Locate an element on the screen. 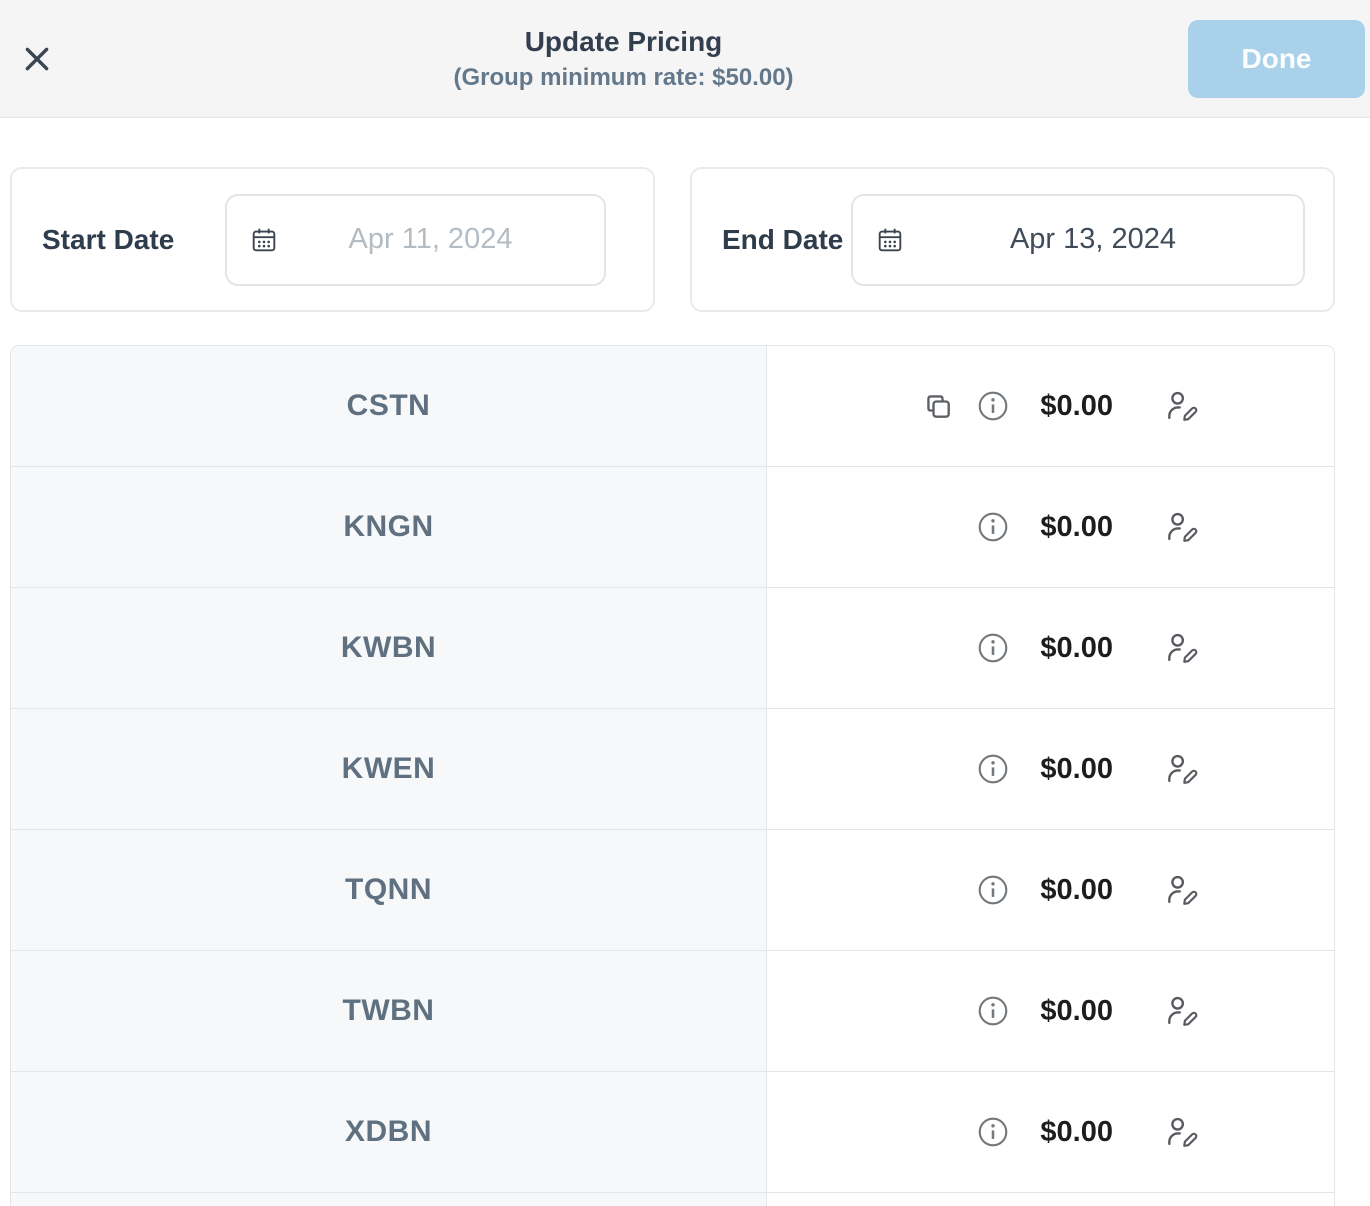  copy-icon is located at coordinates (939, 406).